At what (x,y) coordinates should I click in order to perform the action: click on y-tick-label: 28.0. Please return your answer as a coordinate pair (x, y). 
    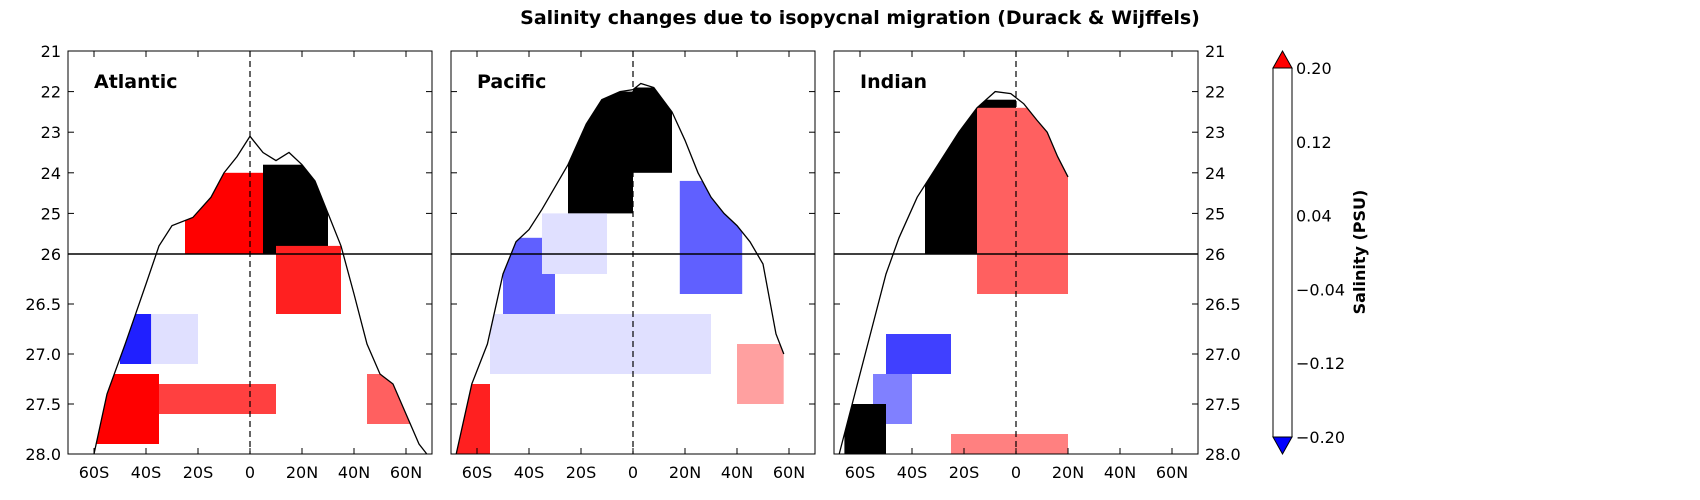
    Looking at the image, I should click on (43, 454).